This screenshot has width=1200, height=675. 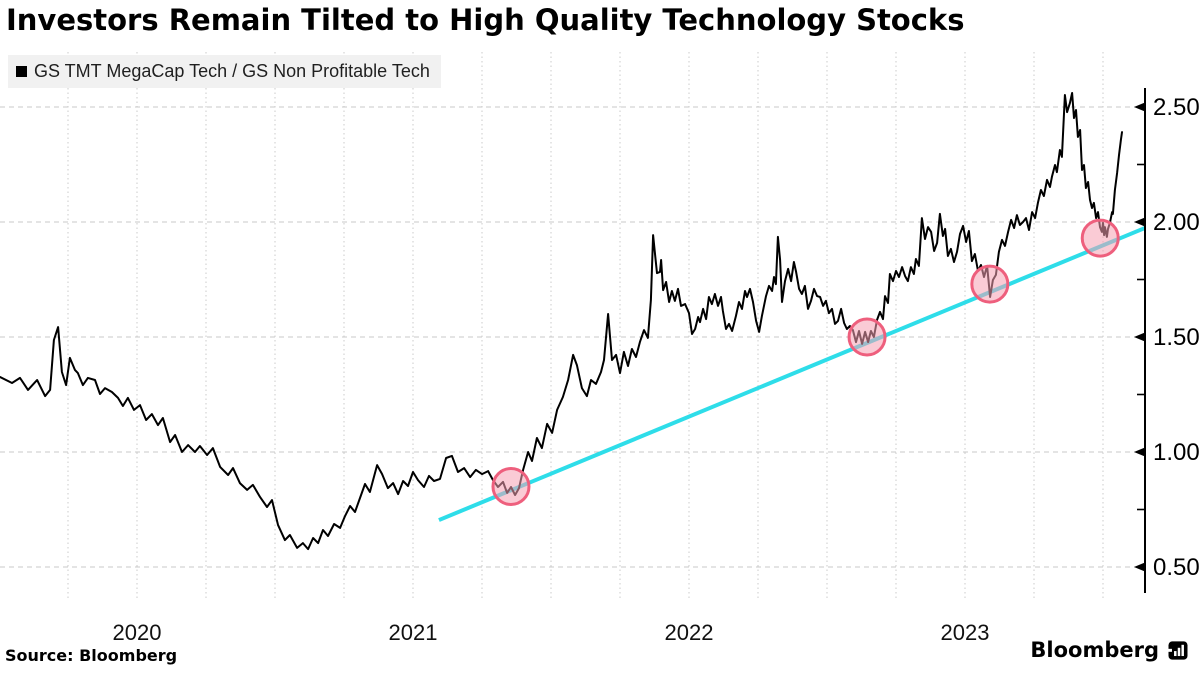 I want to click on x-axis-label: 2021, so click(x=413, y=632).